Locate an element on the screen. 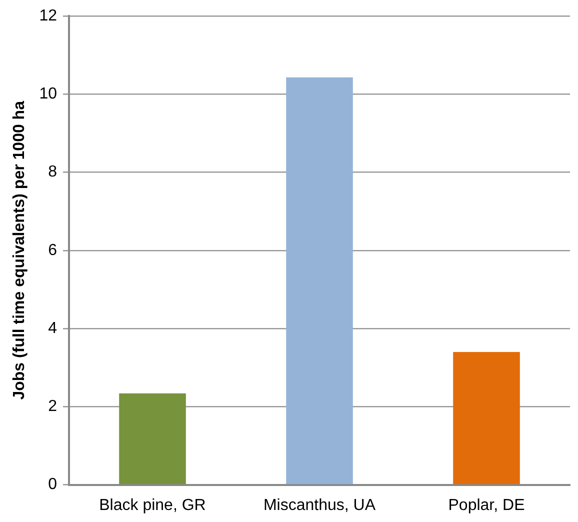 This screenshot has width=578, height=522. y-tick-label: 0 is located at coordinates (53, 485).